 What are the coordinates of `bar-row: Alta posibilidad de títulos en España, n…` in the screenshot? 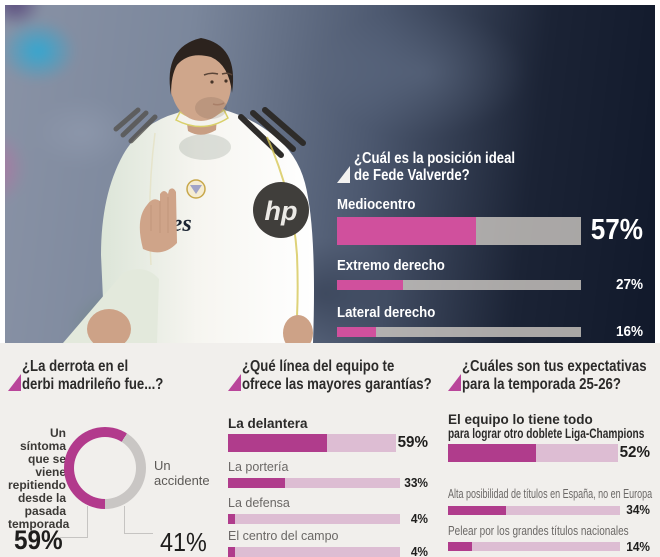 It's located at (550, 502).